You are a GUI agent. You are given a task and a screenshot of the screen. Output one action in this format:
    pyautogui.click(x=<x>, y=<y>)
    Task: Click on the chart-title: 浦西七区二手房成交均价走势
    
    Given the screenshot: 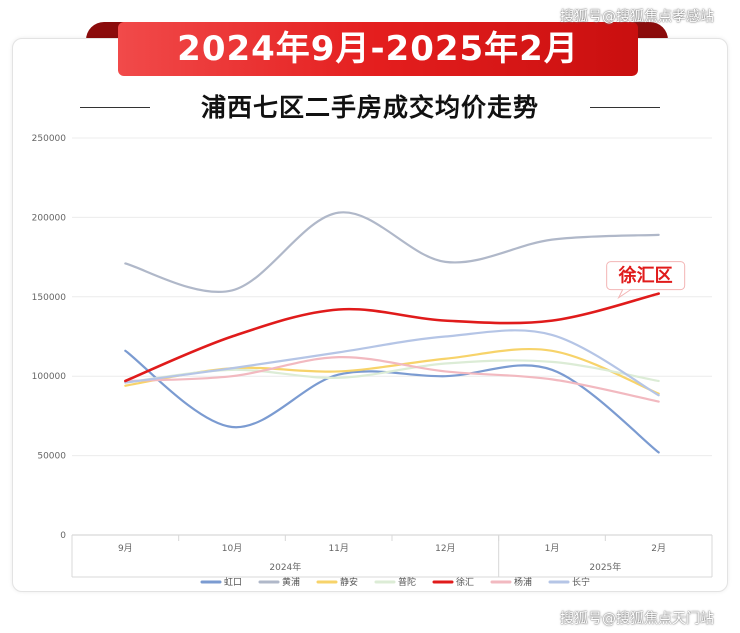 What is the action you would take?
    pyautogui.click(x=369, y=107)
    